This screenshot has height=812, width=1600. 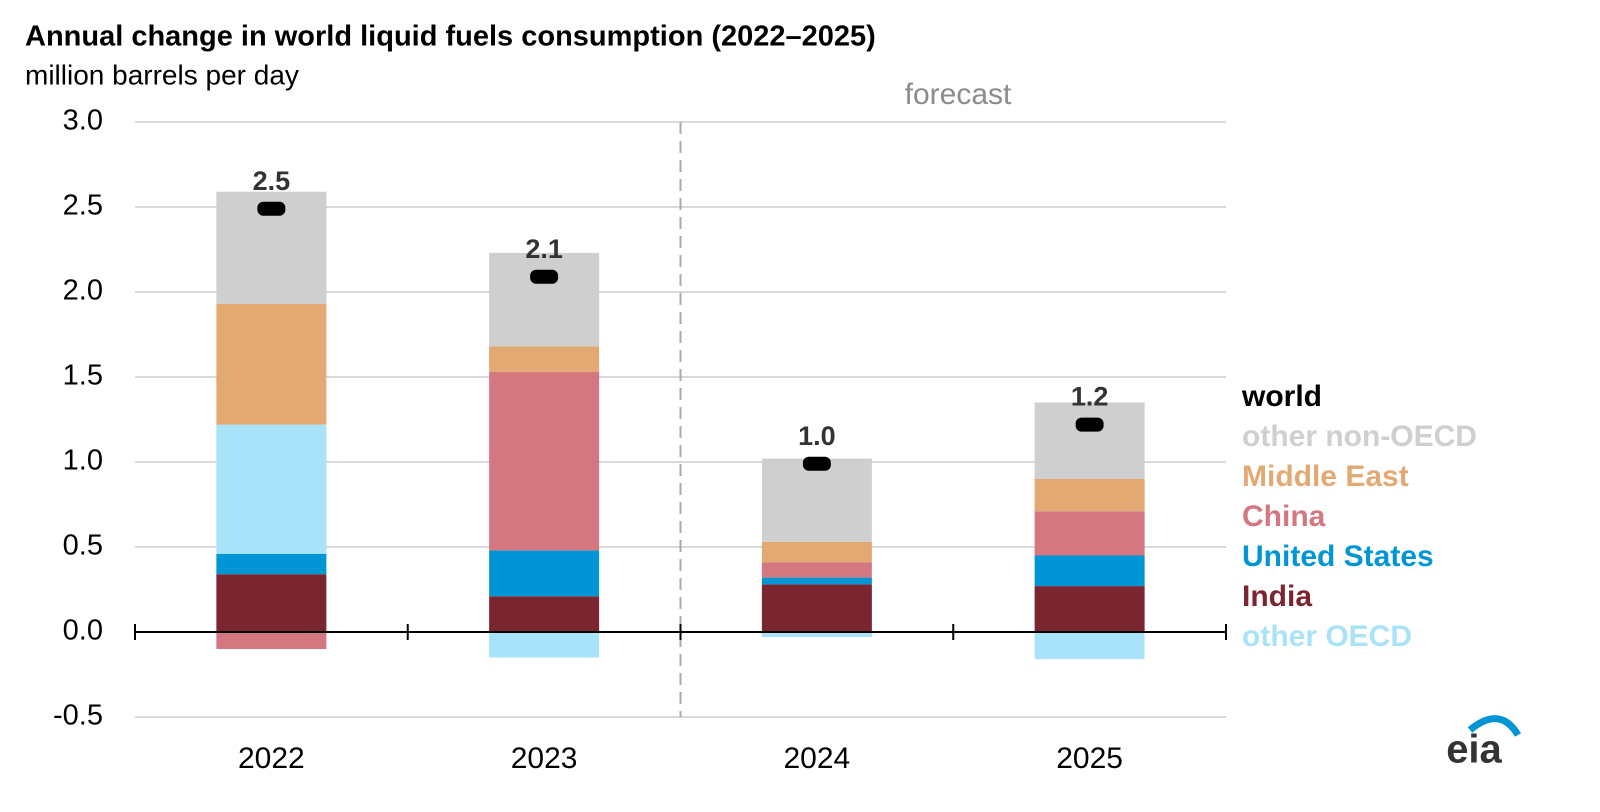 What do you see at coordinates (1090, 397) in the screenshot?
I see `data-label: 1.2` at bounding box center [1090, 397].